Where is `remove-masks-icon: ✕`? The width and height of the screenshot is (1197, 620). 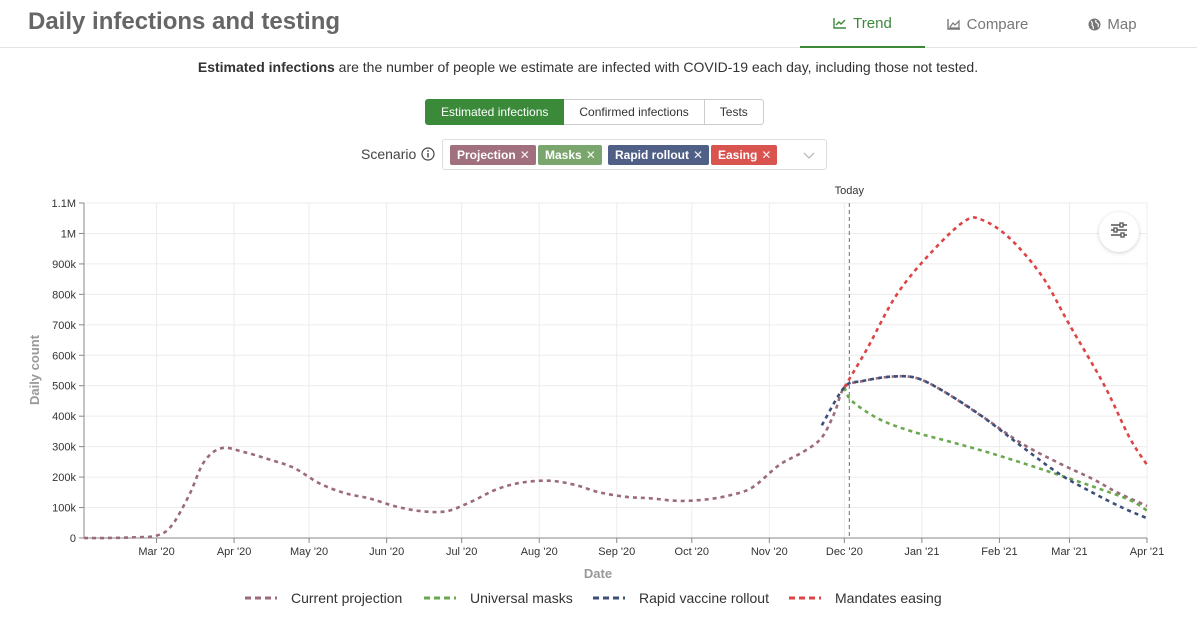
remove-masks-icon: ✕ is located at coordinates (590, 155).